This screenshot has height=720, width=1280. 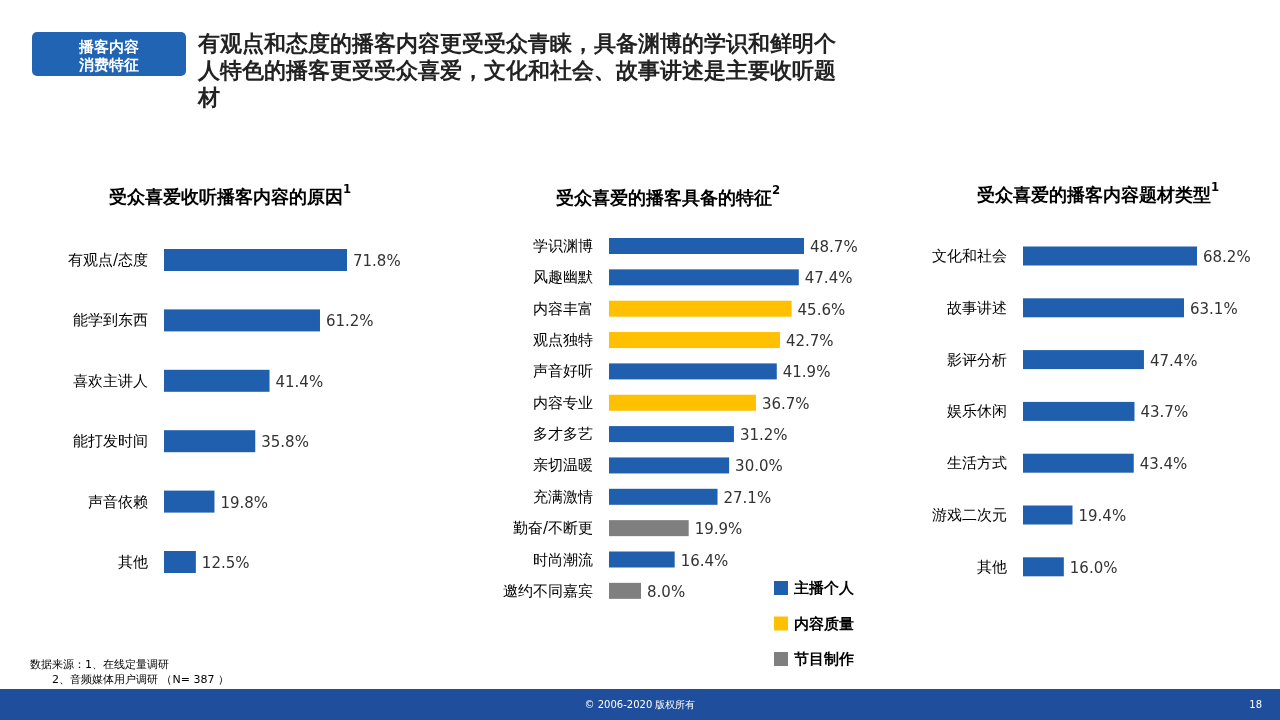 I want to click on y-tick-label: 风趣幽默, so click(x=563, y=277).